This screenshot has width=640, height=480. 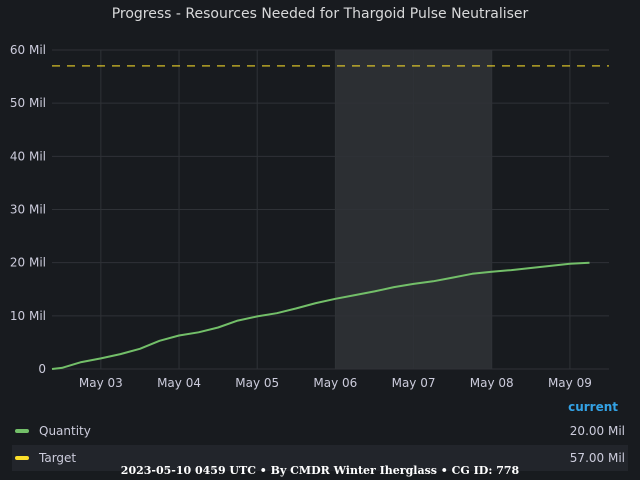 I want to click on y-tick-label: 40 Mil, so click(x=28, y=156).